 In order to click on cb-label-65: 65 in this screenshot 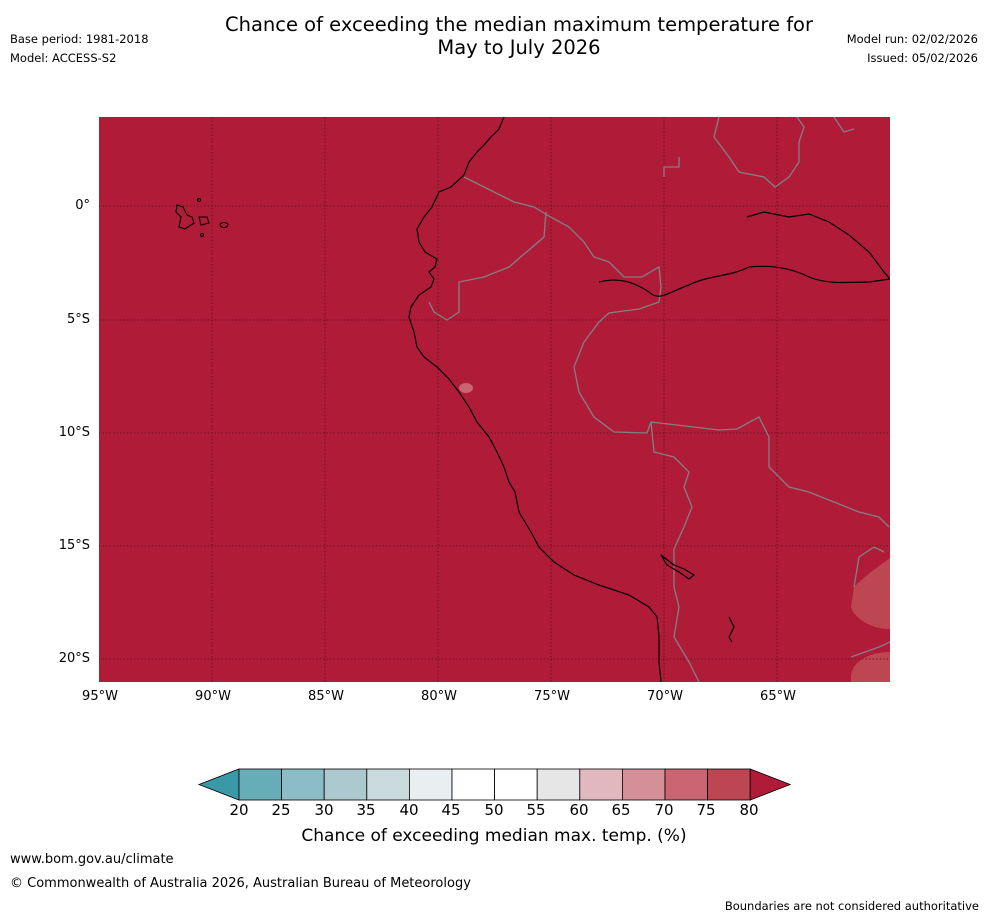, I will do `click(621, 810)`.